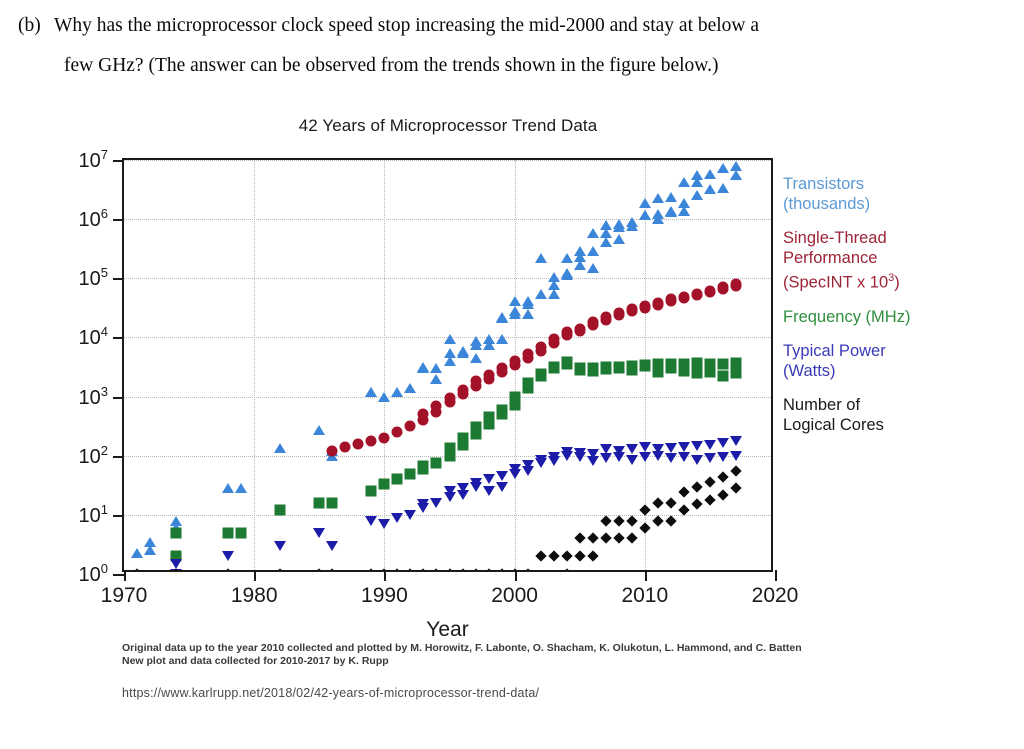 The width and height of the screenshot is (1024, 749). What do you see at coordinates (93, 514) in the screenshot?
I see `y-axis-label: 10¹` at bounding box center [93, 514].